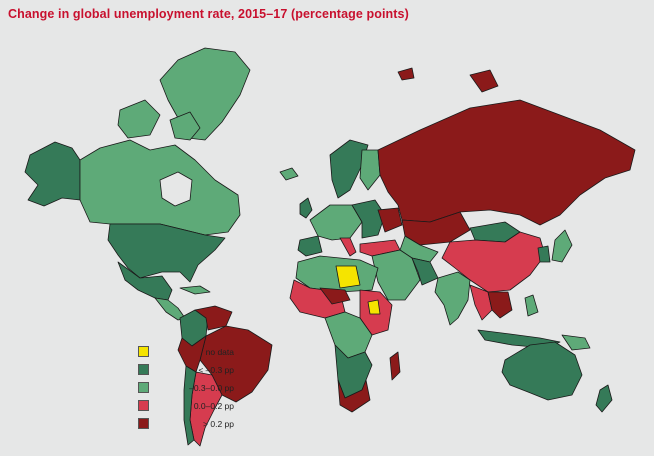 This screenshot has height=456, width=654. What do you see at coordinates (192, 354) in the screenshot?
I see `region-peru` at bounding box center [192, 354].